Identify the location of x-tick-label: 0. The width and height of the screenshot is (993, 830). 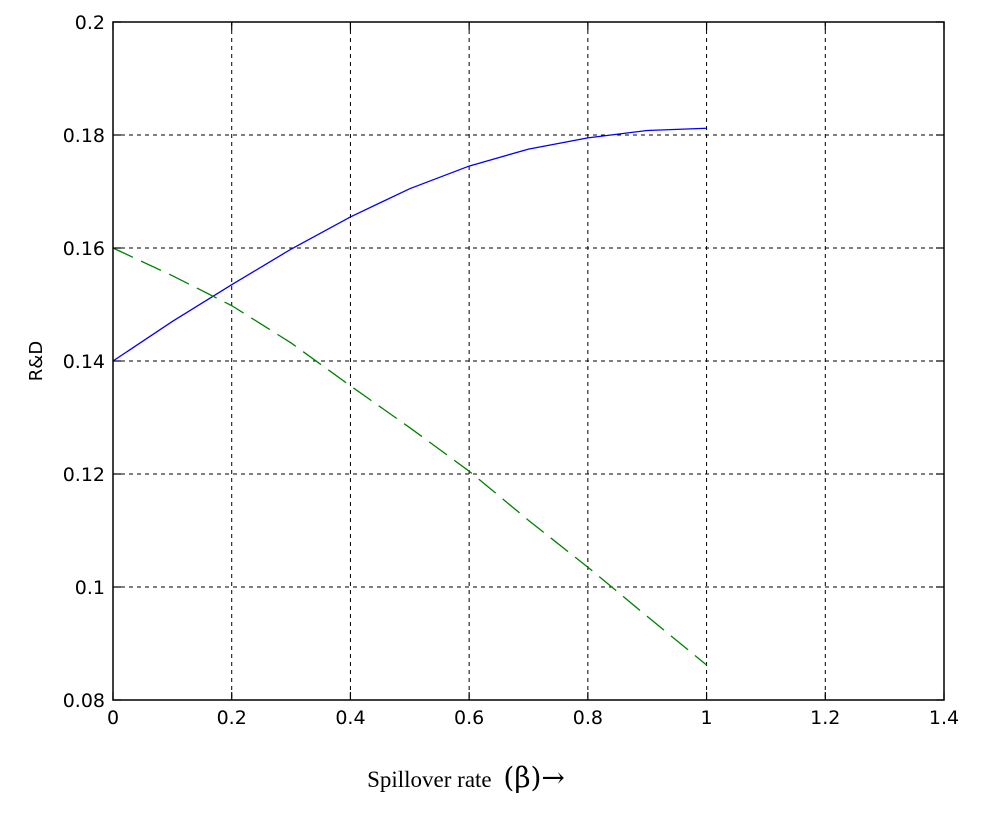
(113, 718).